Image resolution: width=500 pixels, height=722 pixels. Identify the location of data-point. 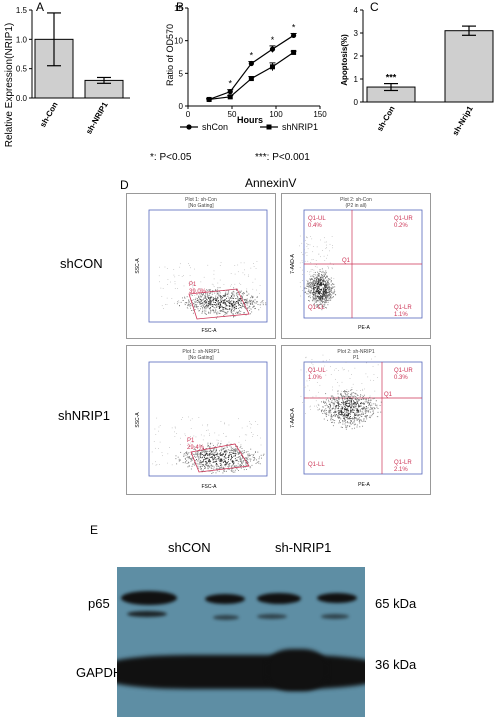
(272, 67).